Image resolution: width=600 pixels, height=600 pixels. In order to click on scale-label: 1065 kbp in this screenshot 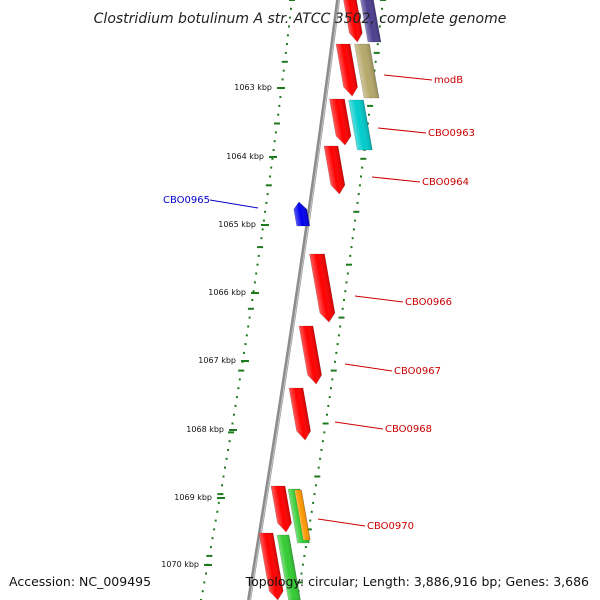, I will do `click(237, 224)`.